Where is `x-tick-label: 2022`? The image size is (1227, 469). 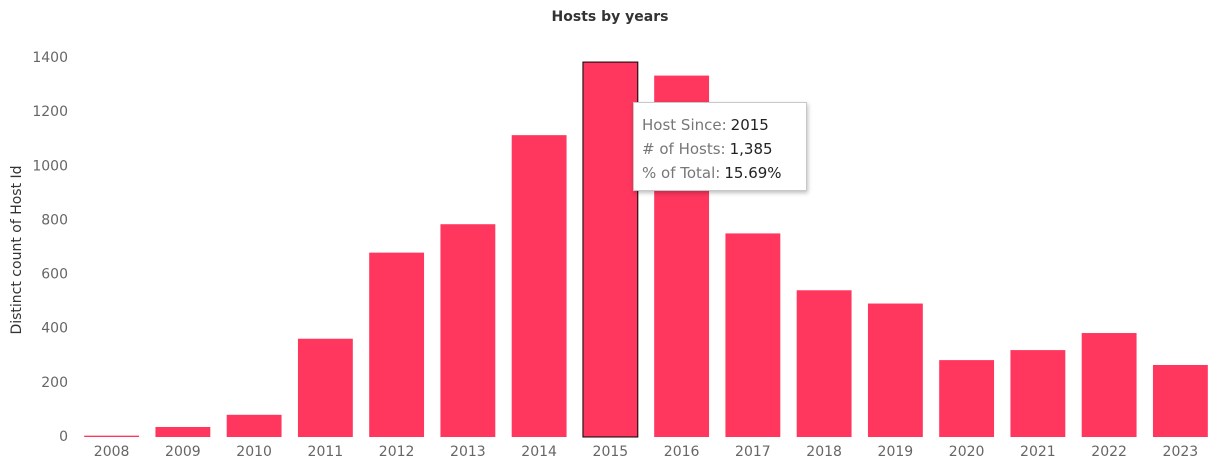 x-tick-label: 2022 is located at coordinates (1109, 452).